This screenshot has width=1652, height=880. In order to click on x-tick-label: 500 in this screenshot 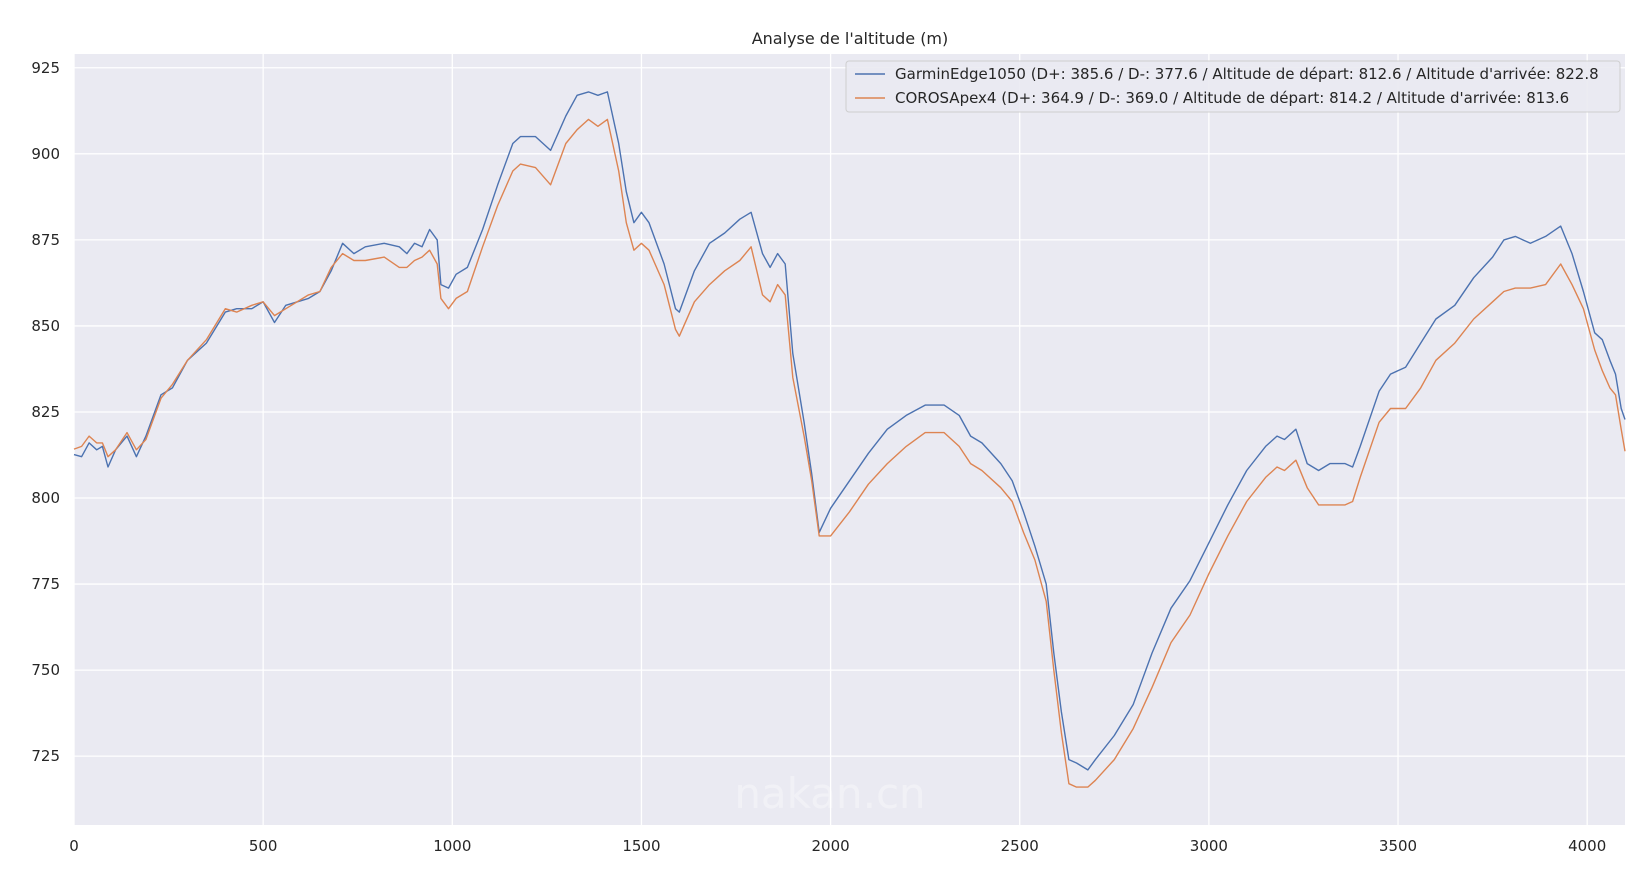, I will do `click(263, 846)`.